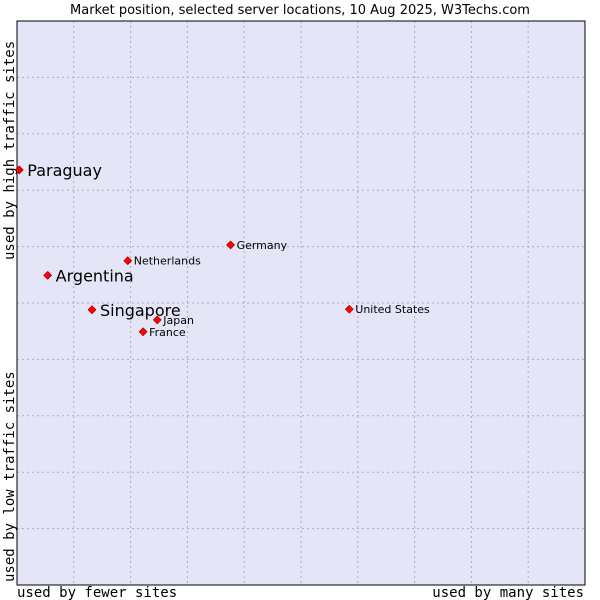  What do you see at coordinates (392, 309) in the screenshot?
I see `label-united-states: United States` at bounding box center [392, 309].